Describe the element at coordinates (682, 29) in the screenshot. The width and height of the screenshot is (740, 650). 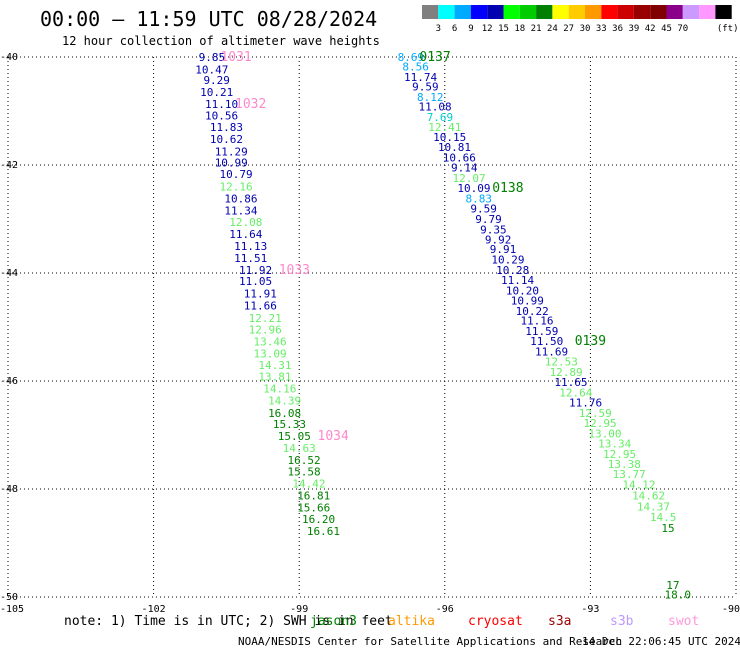
I see `legend-label: 70` at that location.